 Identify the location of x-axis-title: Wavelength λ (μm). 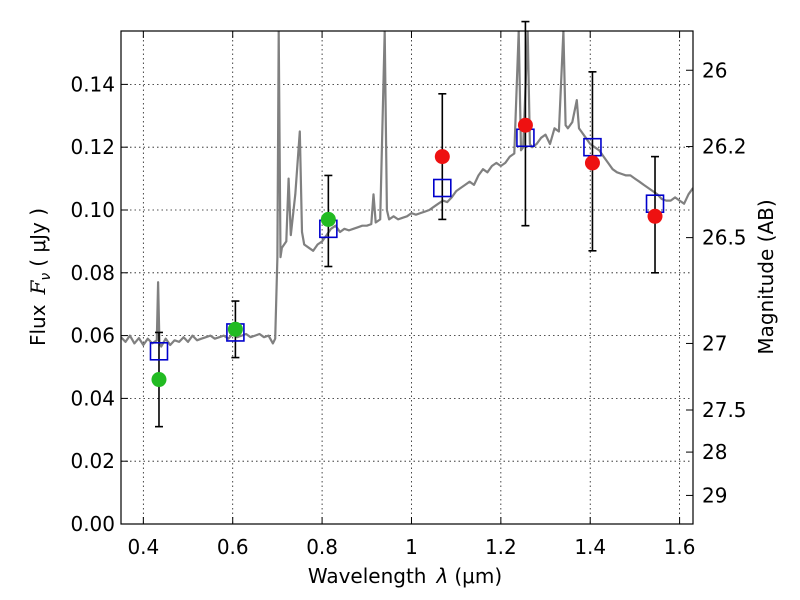
(405, 576).